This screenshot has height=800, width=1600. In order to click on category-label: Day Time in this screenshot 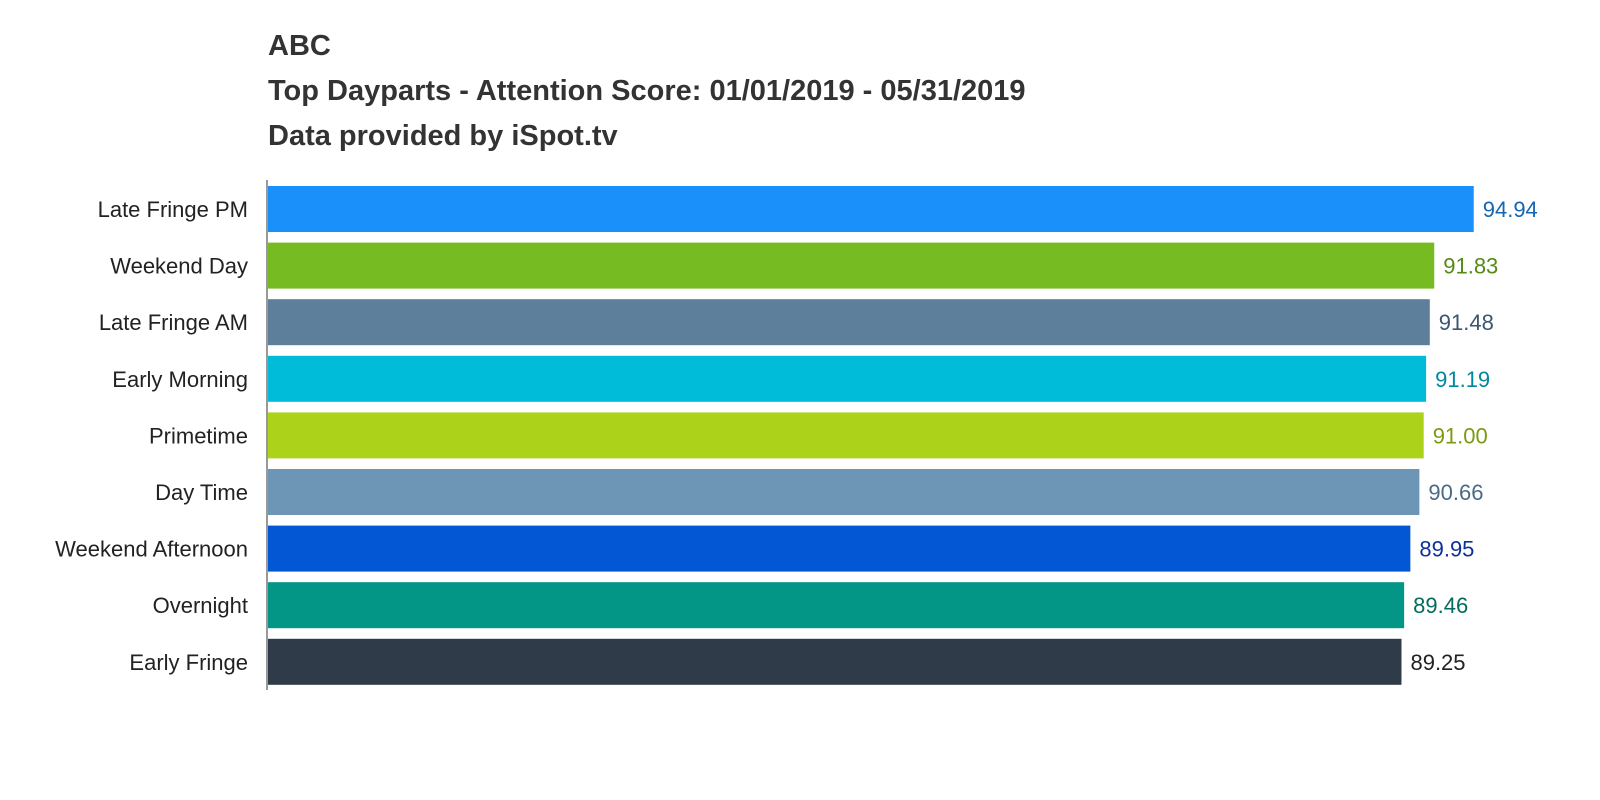, I will do `click(201, 492)`.